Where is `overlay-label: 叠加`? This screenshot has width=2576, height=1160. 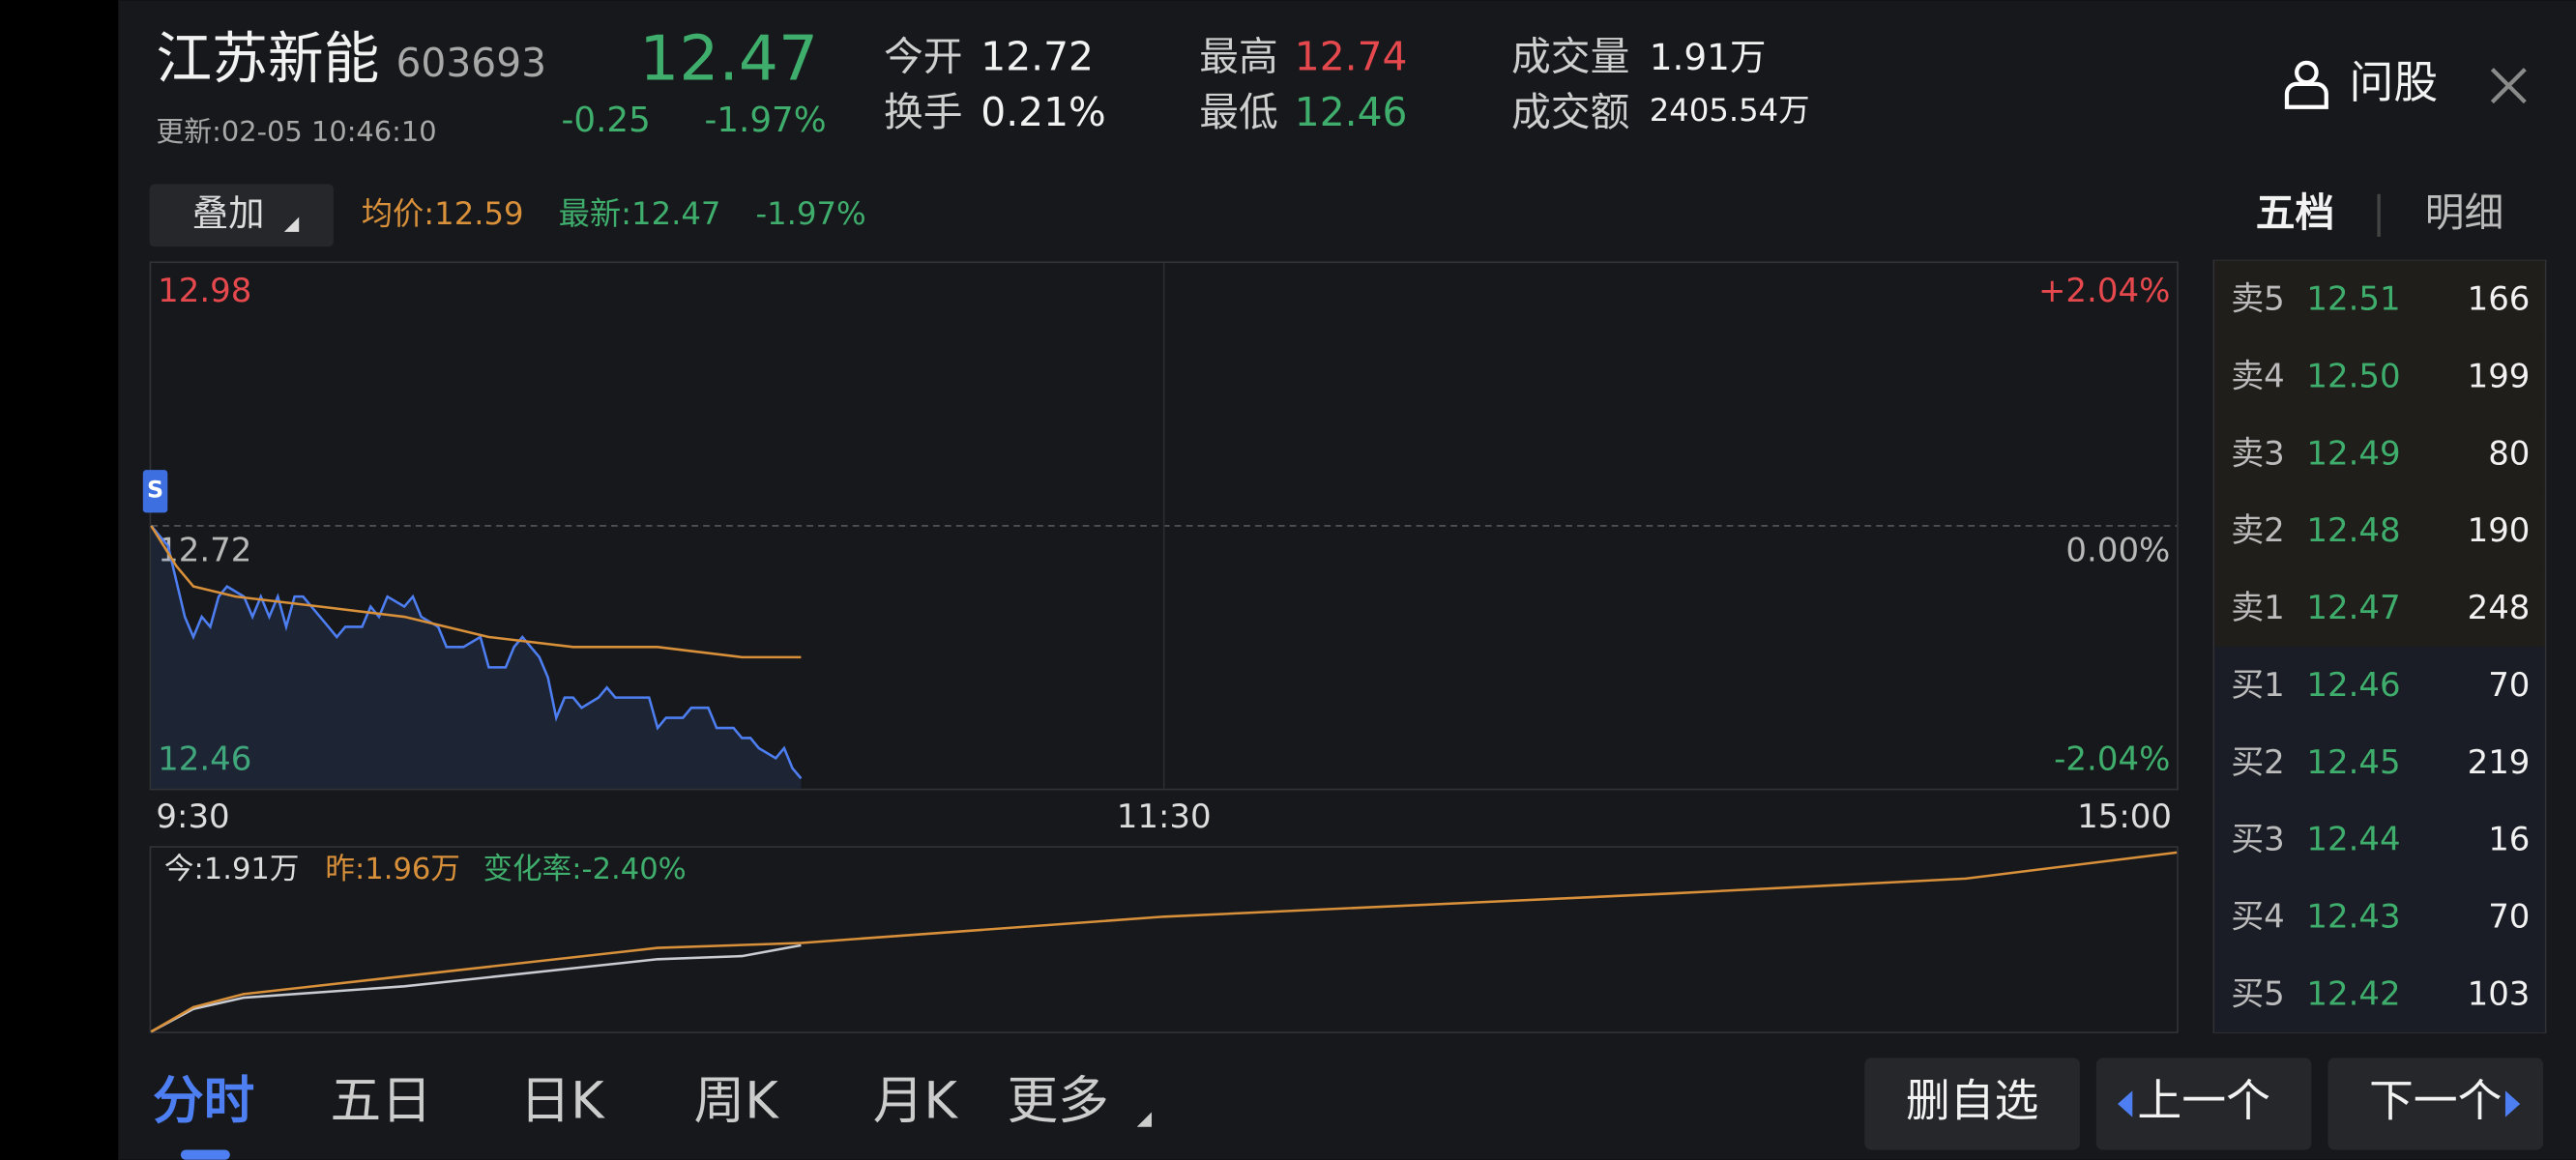
overlay-label: 叠加 is located at coordinates (228, 213).